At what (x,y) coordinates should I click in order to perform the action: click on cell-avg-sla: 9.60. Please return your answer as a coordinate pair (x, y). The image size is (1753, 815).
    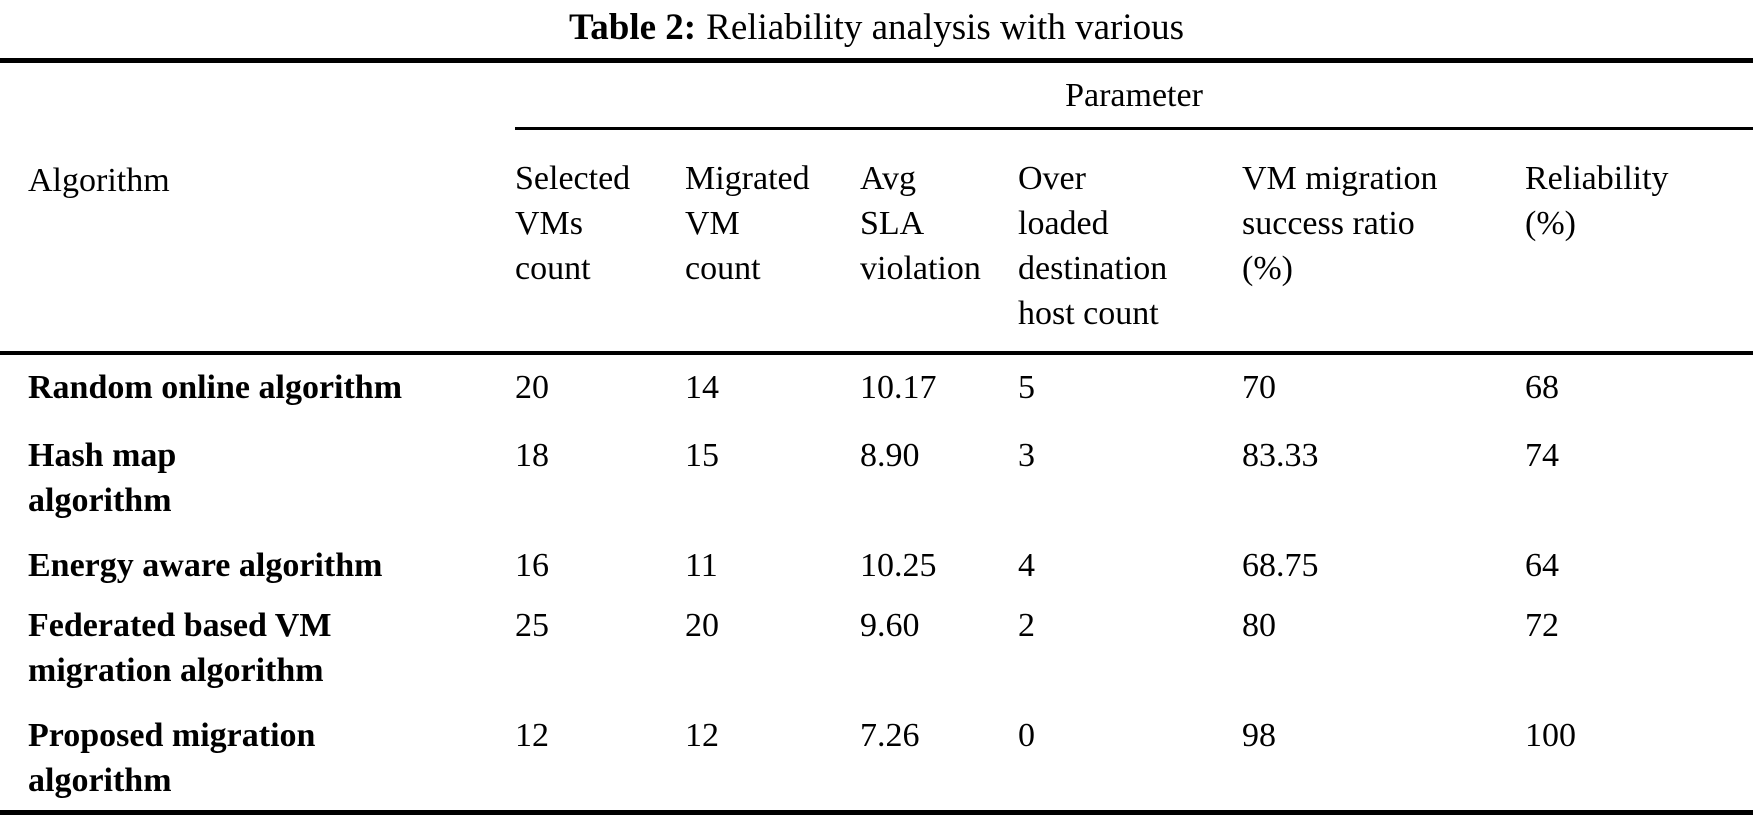
    Looking at the image, I should click on (890, 625).